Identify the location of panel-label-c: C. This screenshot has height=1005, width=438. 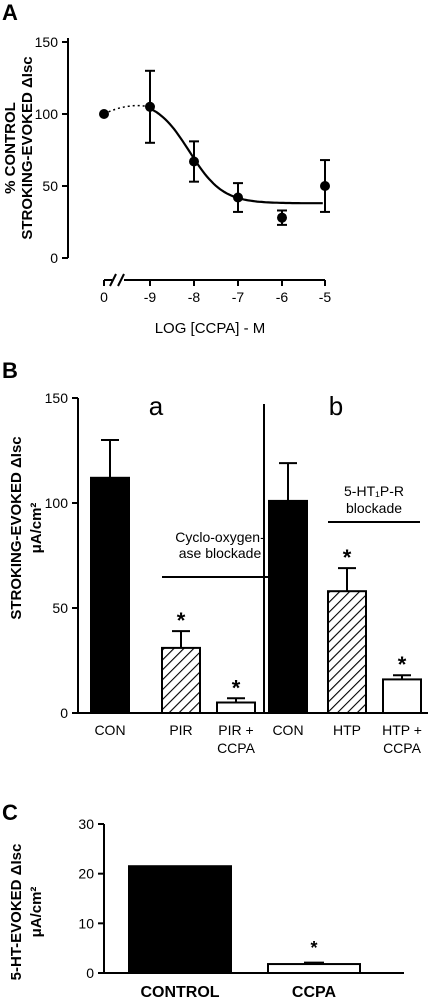
(10, 812).